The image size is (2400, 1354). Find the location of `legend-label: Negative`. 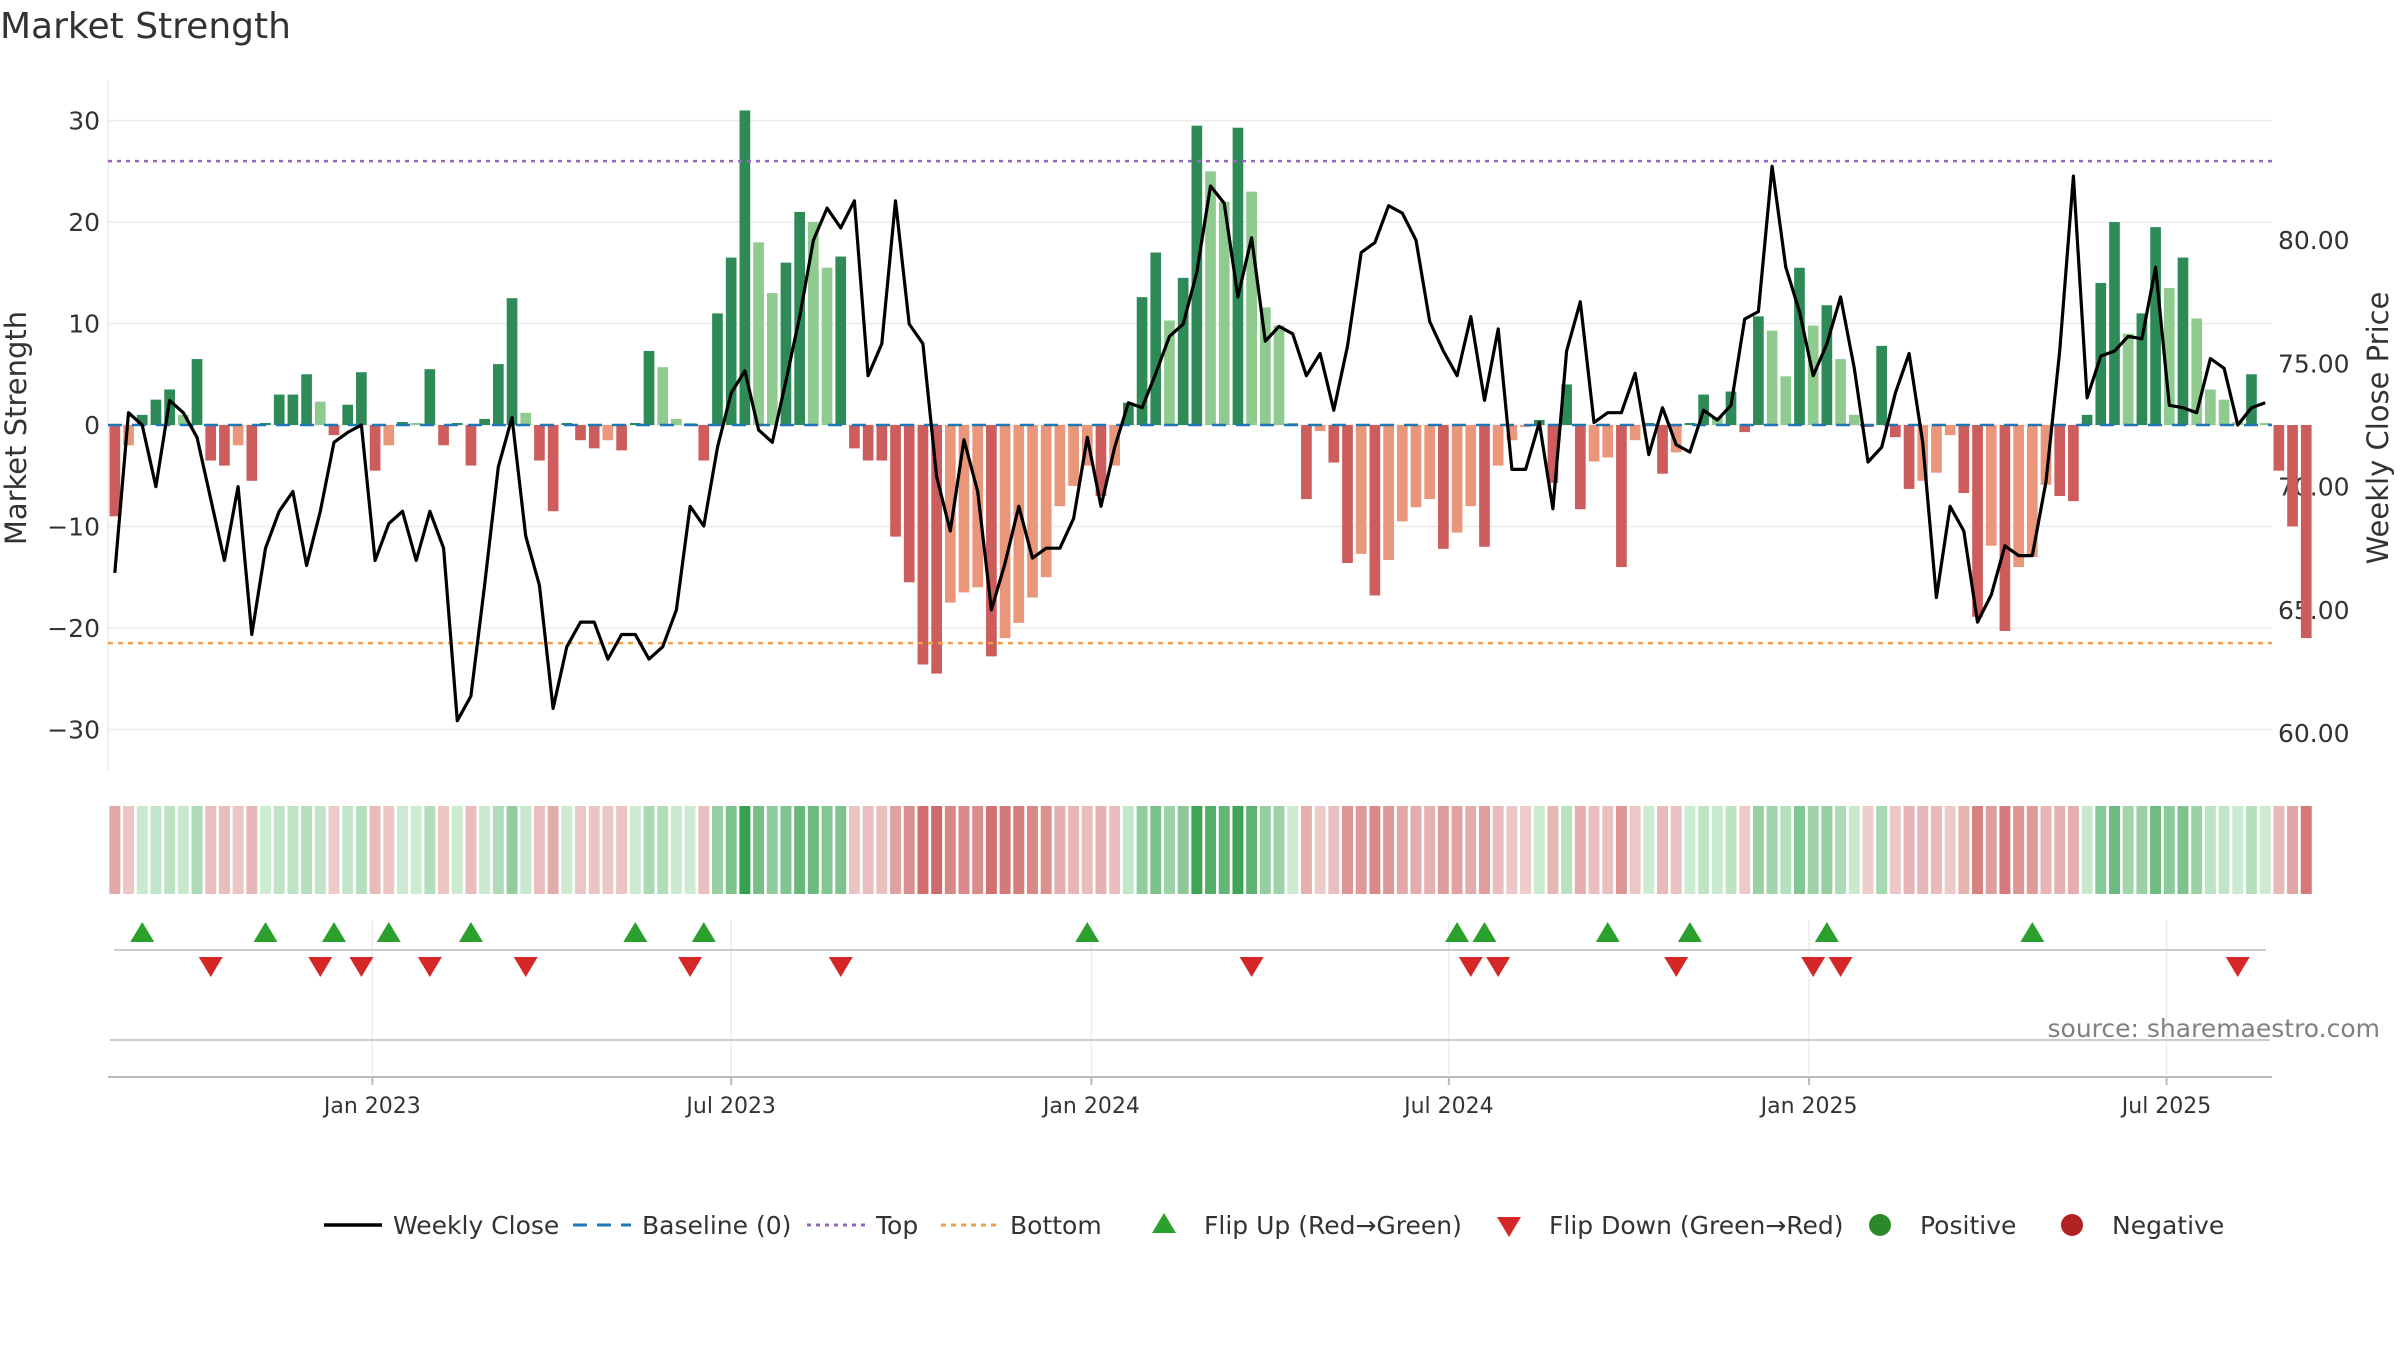

legend-label: Negative is located at coordinates (2168, 1225).